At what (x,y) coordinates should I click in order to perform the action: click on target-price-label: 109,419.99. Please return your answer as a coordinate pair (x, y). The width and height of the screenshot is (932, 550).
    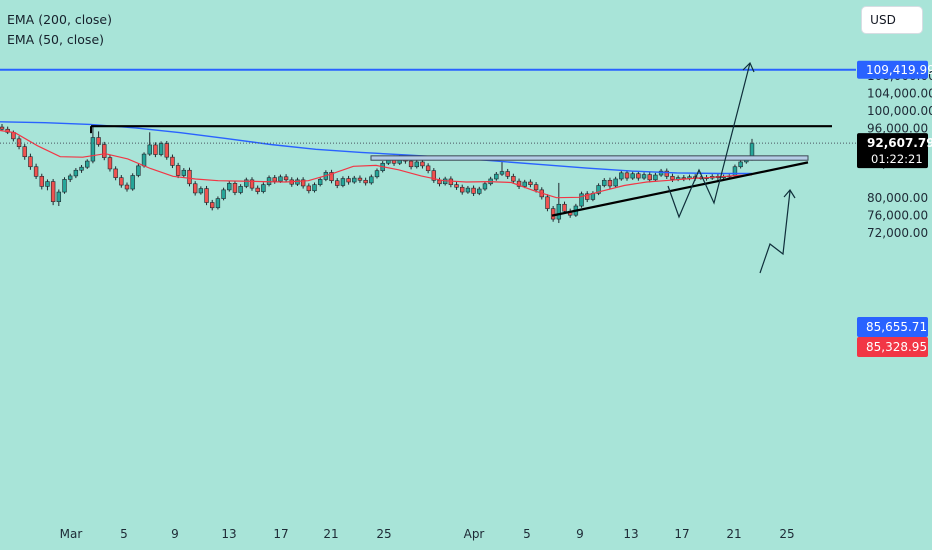
    Looking at the image, I should click on (899, 70).